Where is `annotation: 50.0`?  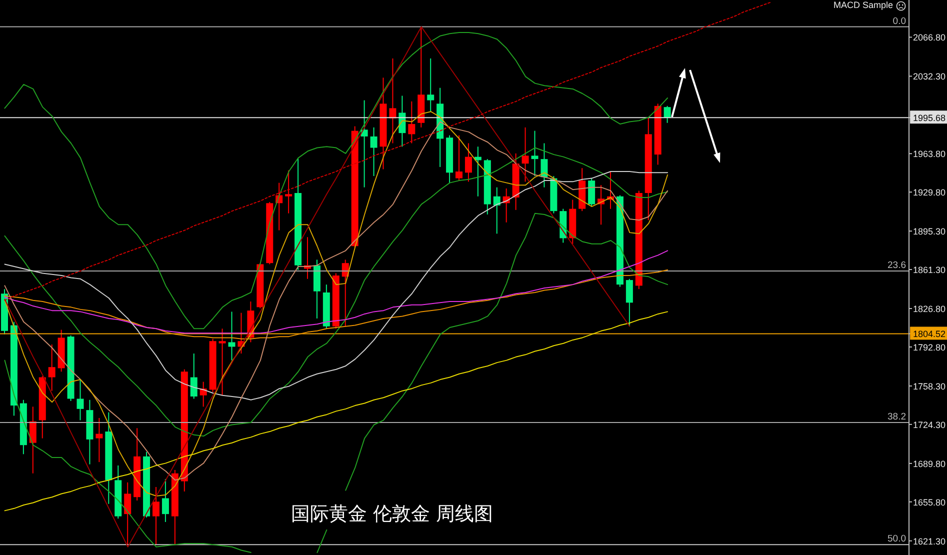 annotation: 50.0 is located at coordinates (897, 539).